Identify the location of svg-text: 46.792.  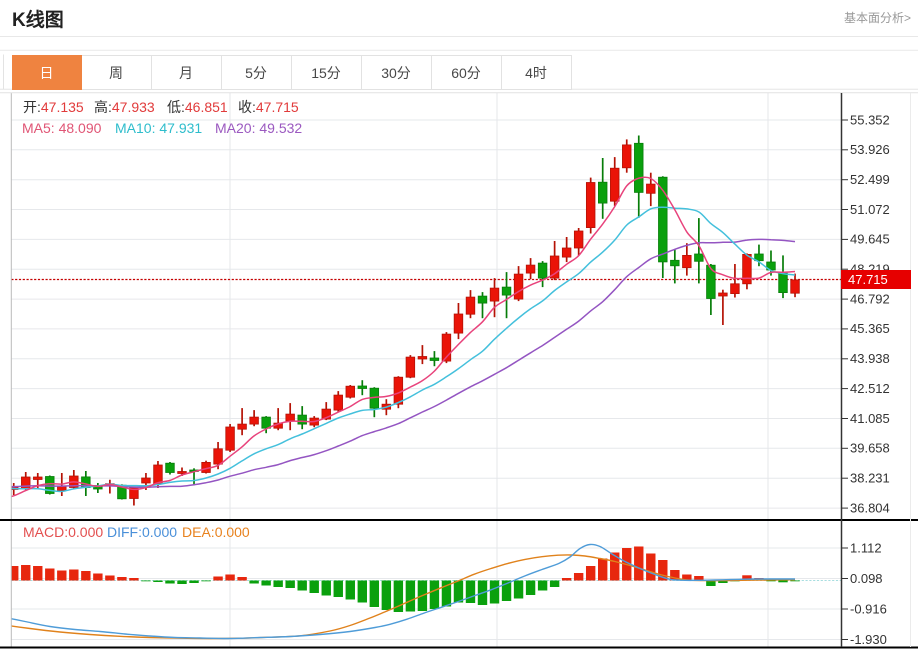
(870, 298).